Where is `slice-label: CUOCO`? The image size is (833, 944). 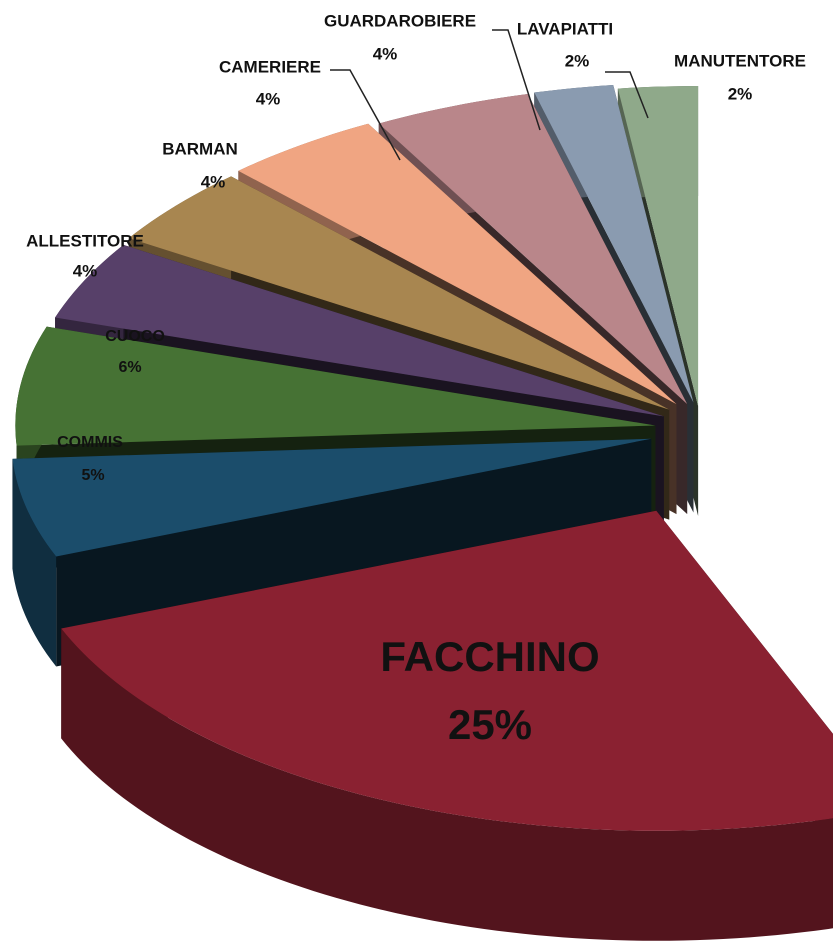 slice-label: CUOCO is located at coordinates (135, 336).